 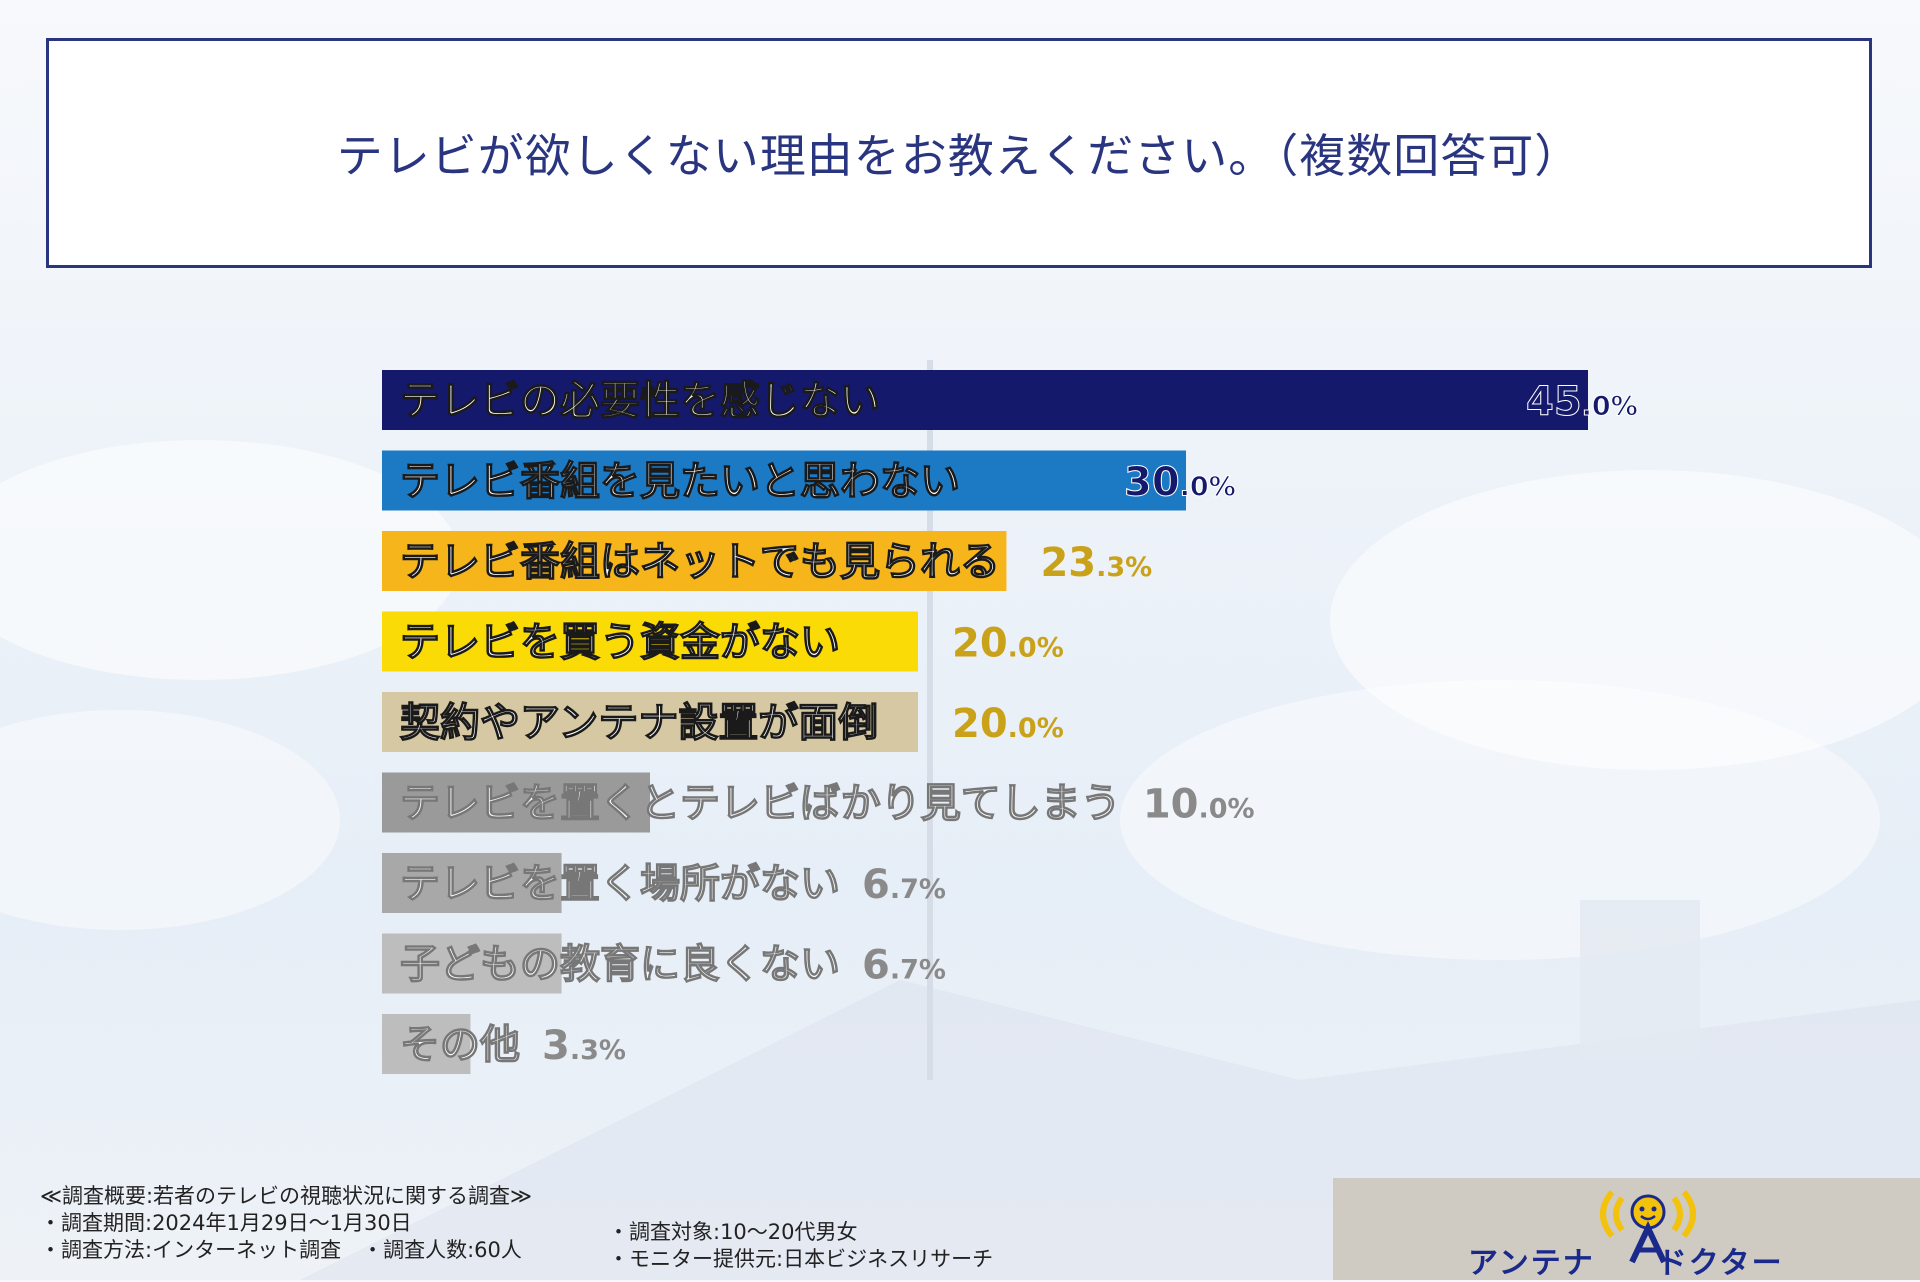 I want to click on category-label-7: 子どもの教育に良くない, so click(x=620, y=965).